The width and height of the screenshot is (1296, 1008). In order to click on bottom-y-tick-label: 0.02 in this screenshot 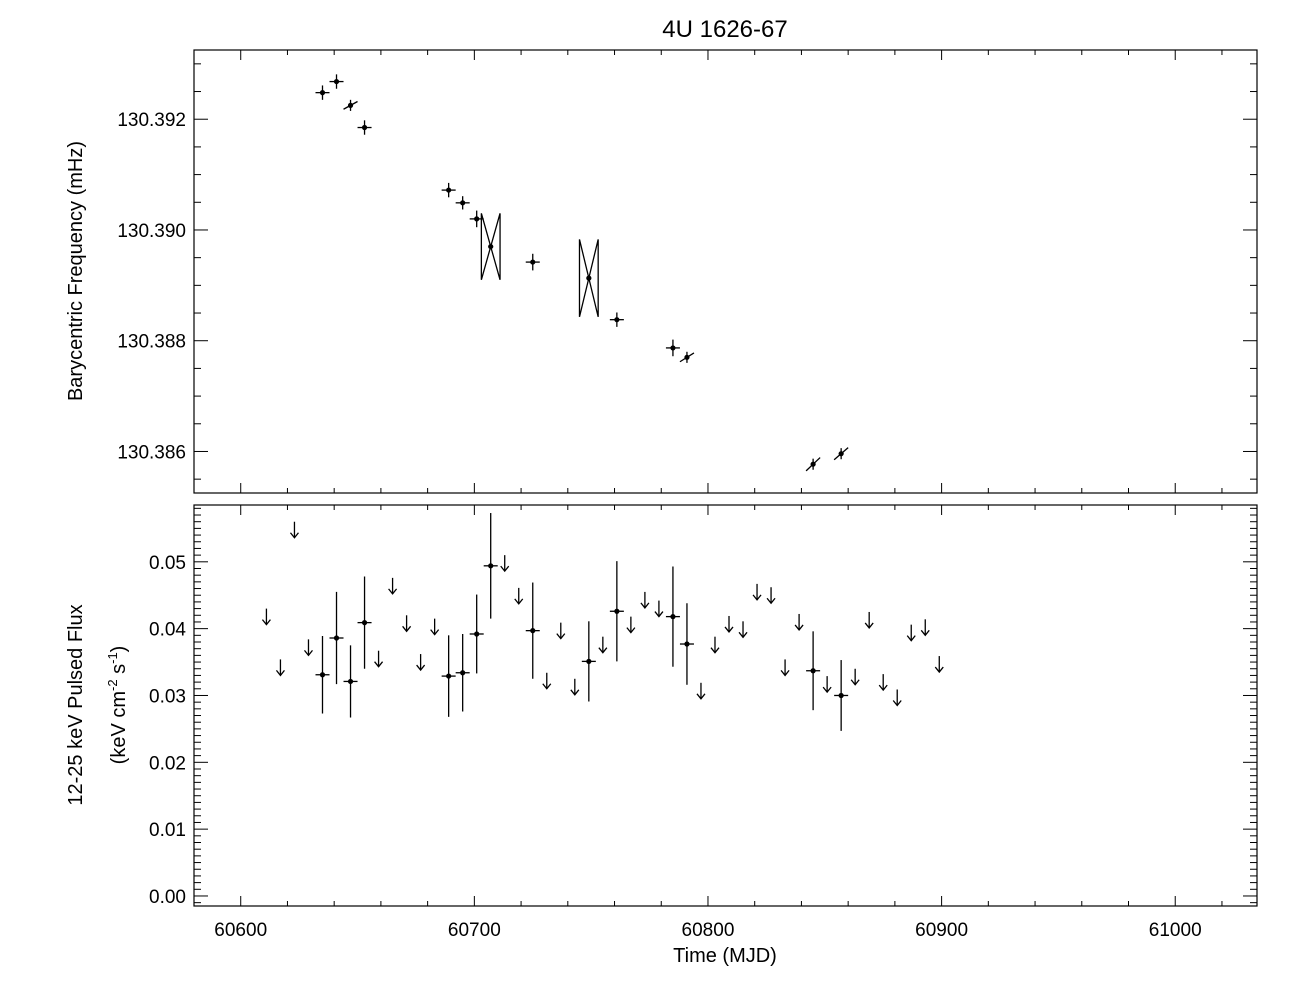, I will do `click(167, 763)`.